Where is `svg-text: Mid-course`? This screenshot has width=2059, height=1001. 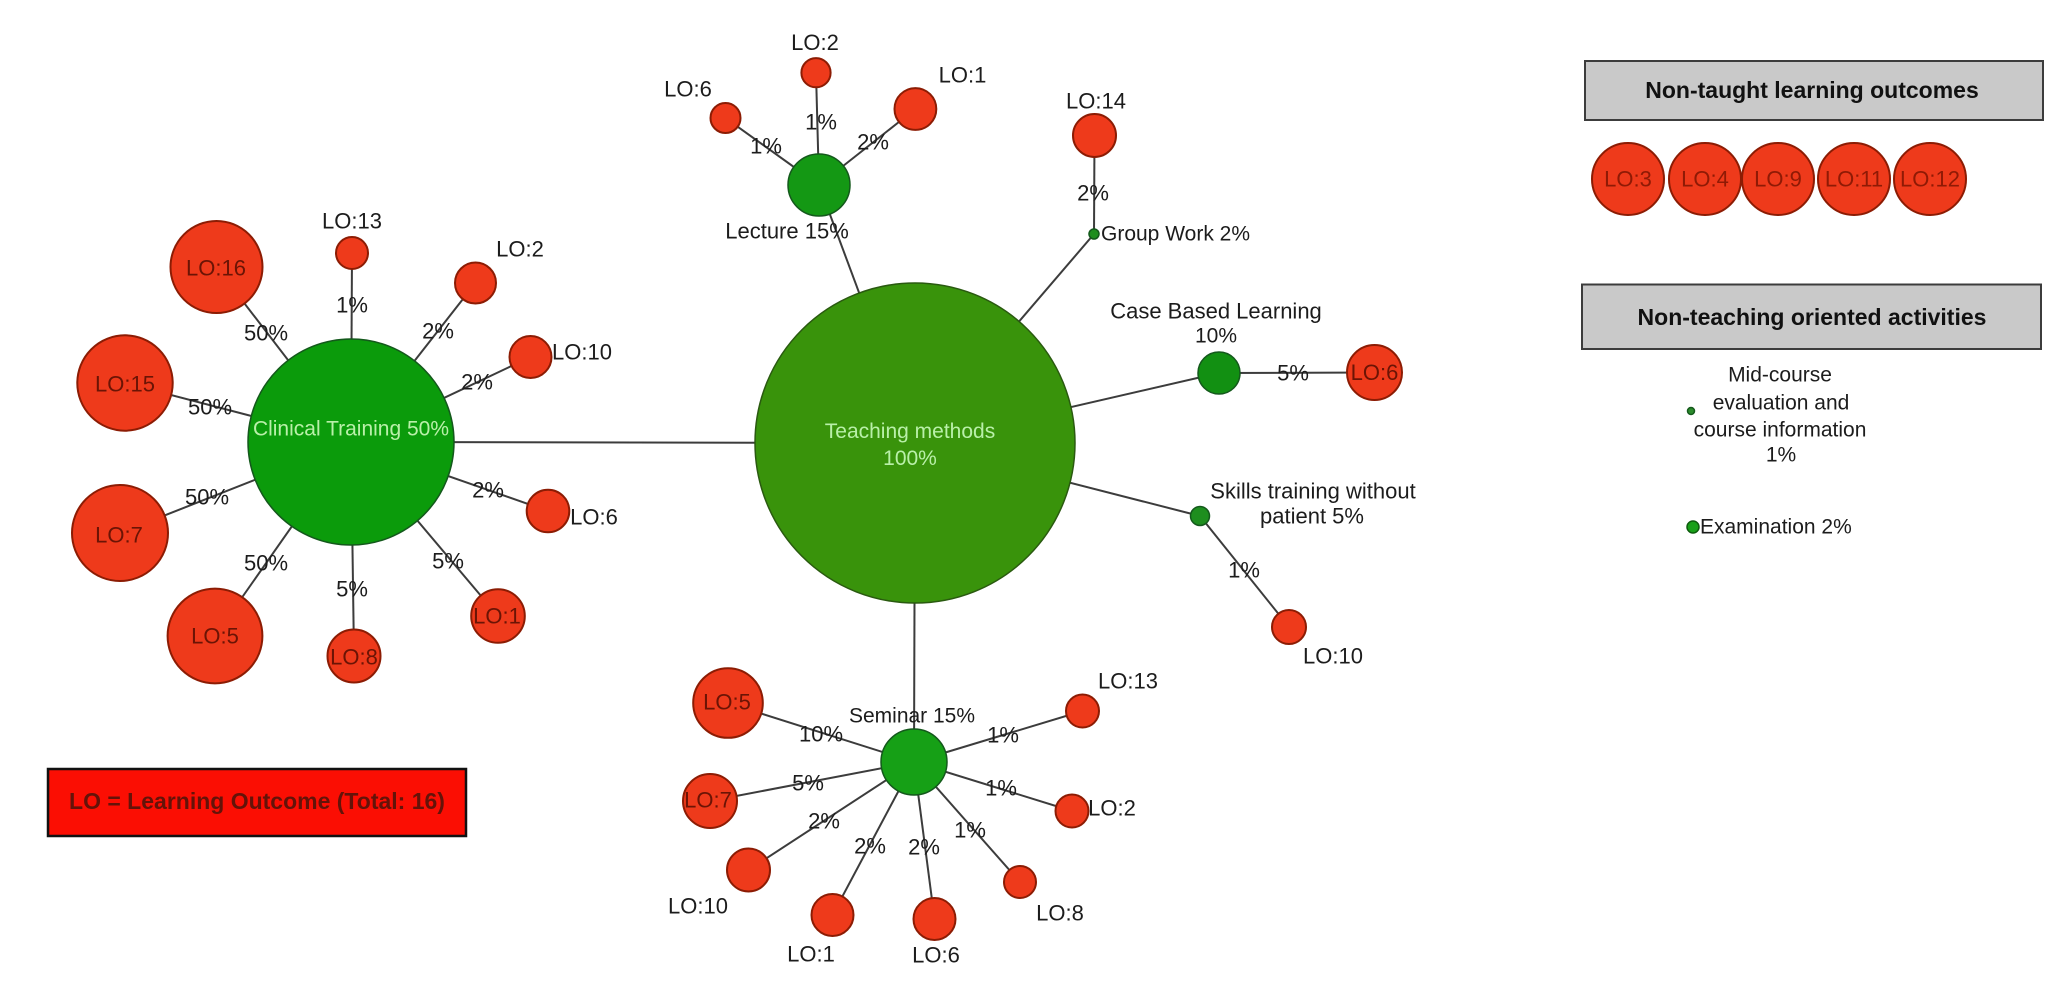 svg-text: Mid-course is located at coordinates (1780, 375).